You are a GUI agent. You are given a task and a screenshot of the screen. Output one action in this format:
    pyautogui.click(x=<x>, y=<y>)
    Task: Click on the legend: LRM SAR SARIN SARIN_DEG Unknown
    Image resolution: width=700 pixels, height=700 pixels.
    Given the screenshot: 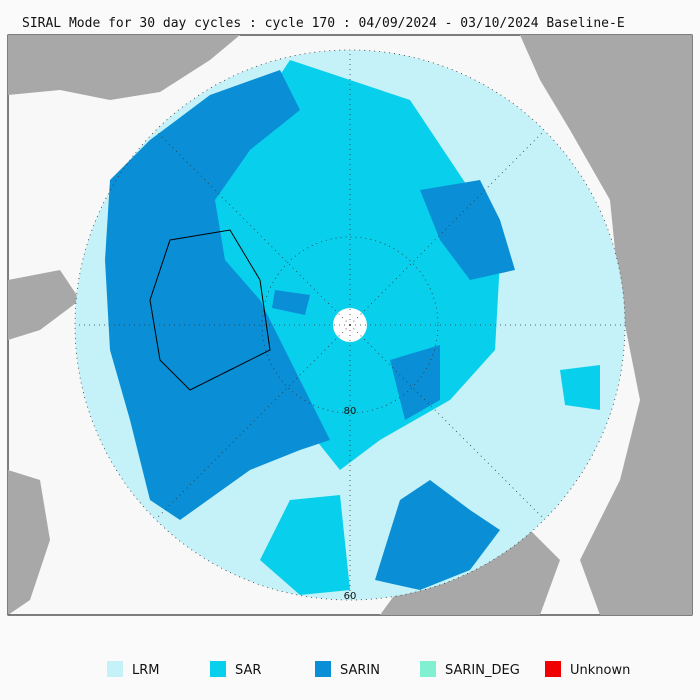 What is the action you would take?
    pyautogui.click(x=368, y=669)
    